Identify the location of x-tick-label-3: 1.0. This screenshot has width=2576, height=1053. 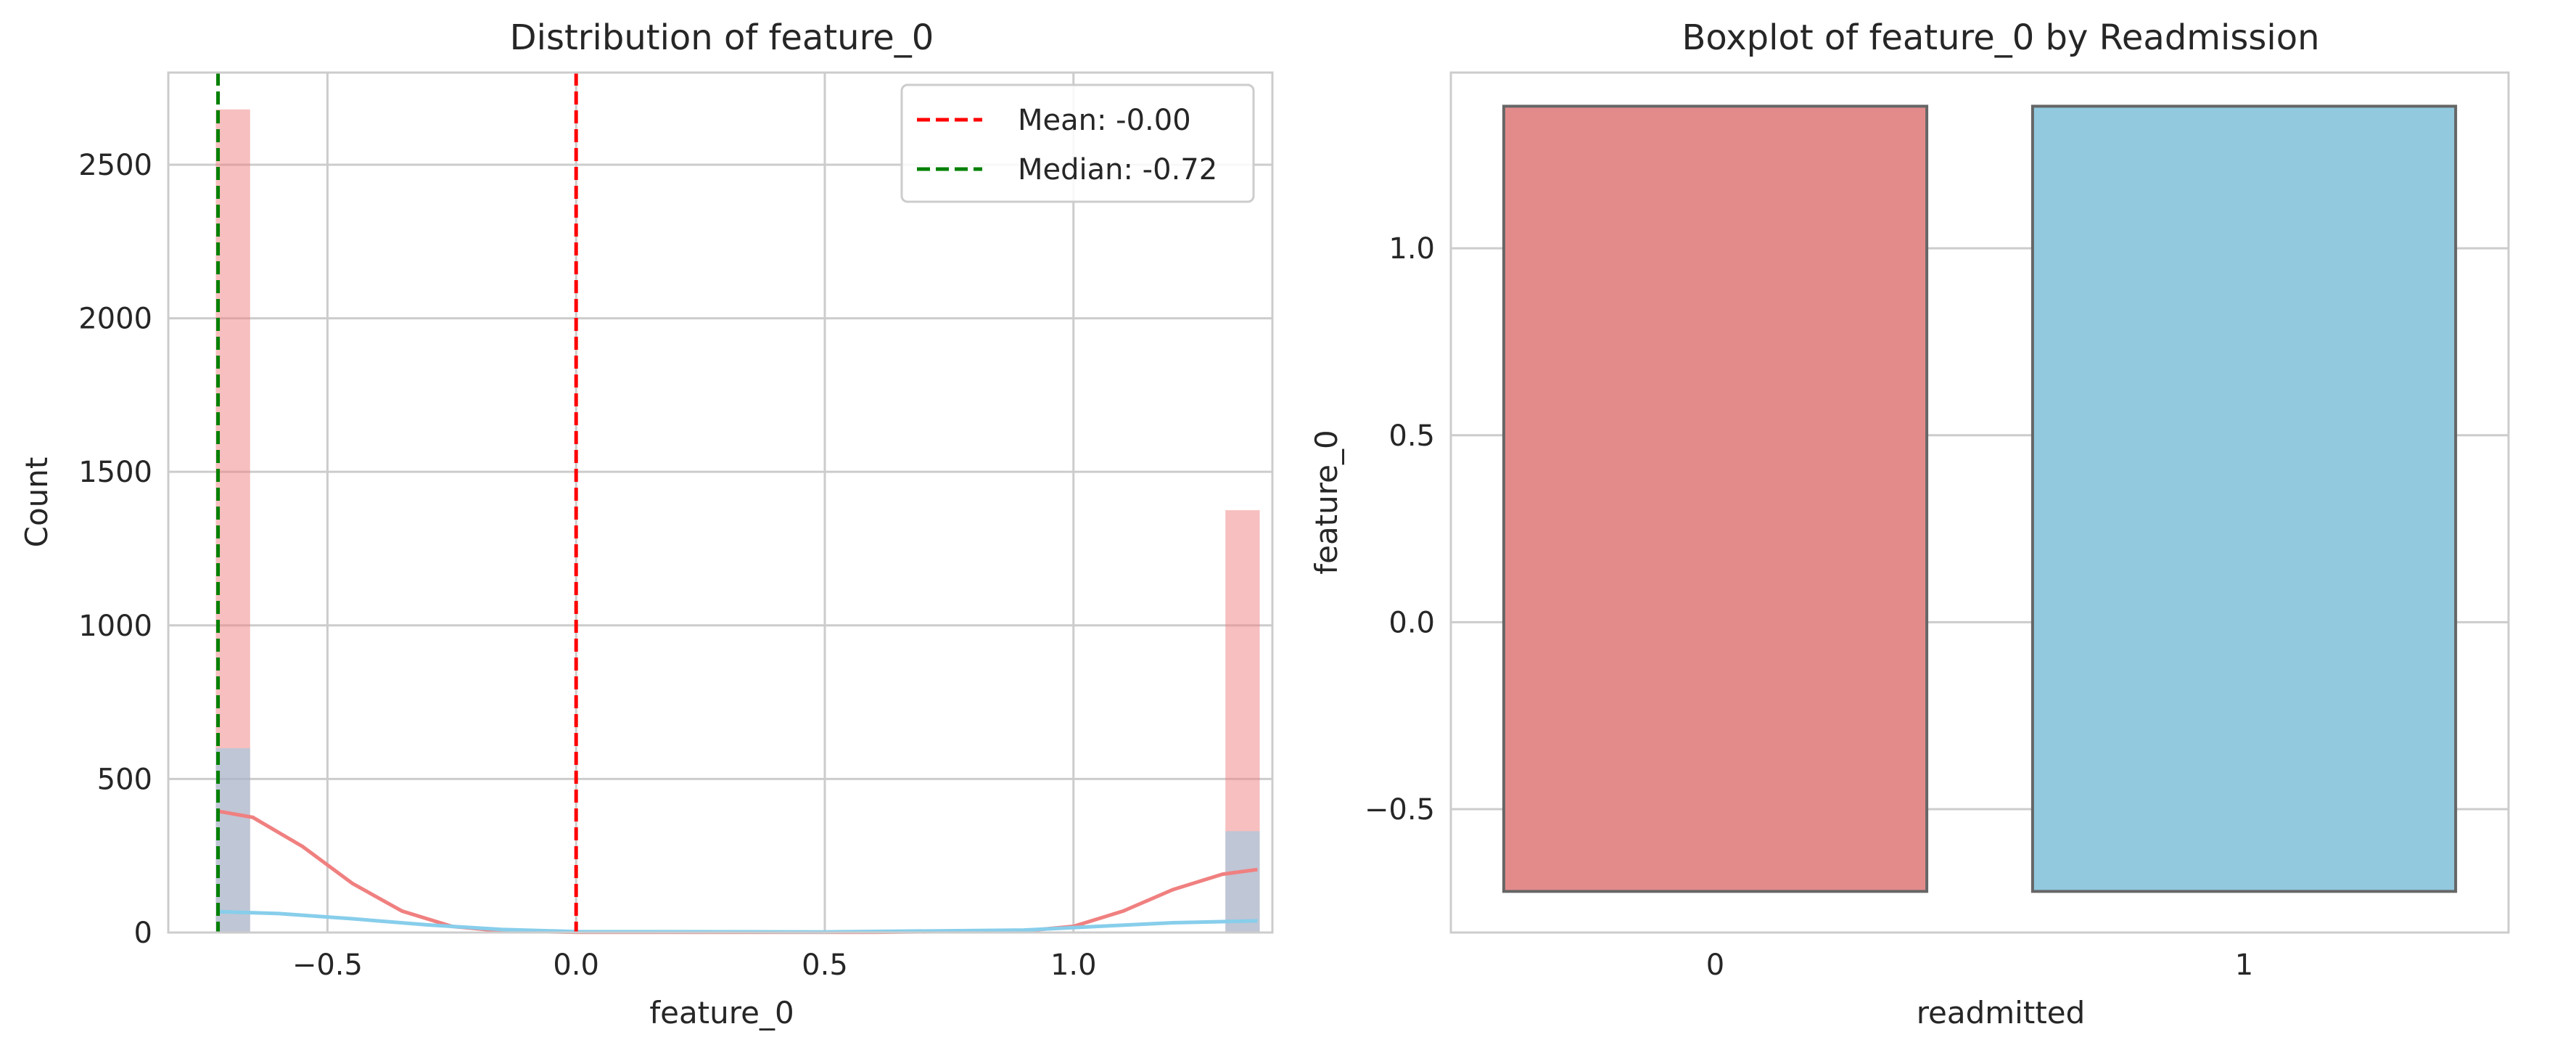
(1073, 965).